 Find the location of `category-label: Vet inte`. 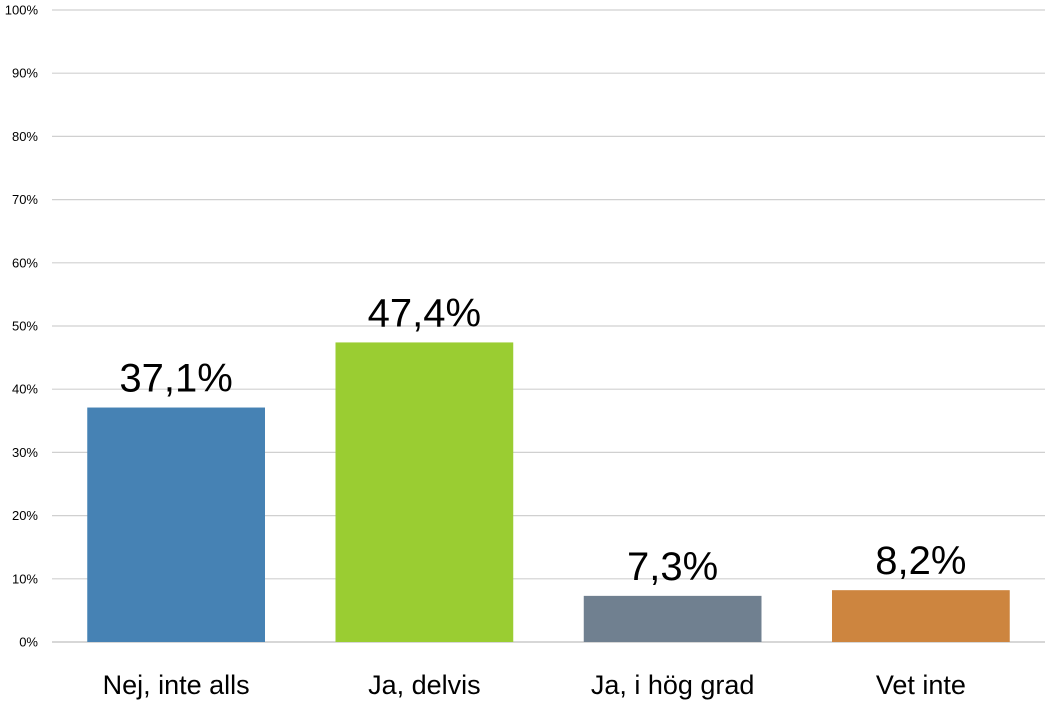

category-label: Vet inte is located at coordinates (921, 685).